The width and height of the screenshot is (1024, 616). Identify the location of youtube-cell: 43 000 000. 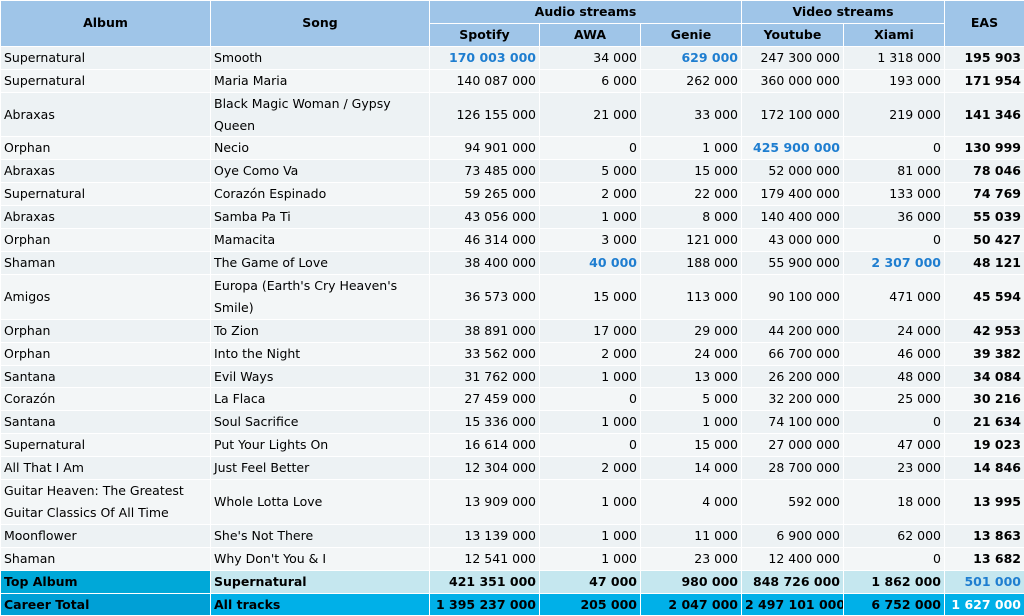
(793, 240).